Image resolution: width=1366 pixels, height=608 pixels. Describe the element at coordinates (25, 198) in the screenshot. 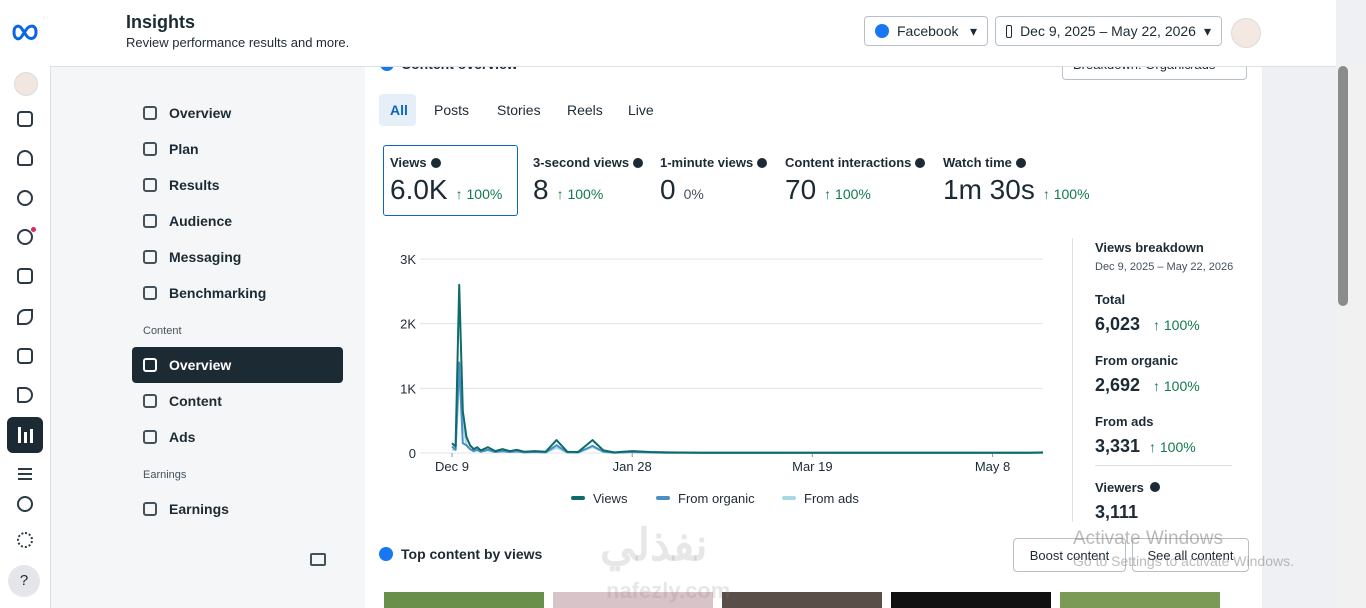

I see `compass-icon` at that location.